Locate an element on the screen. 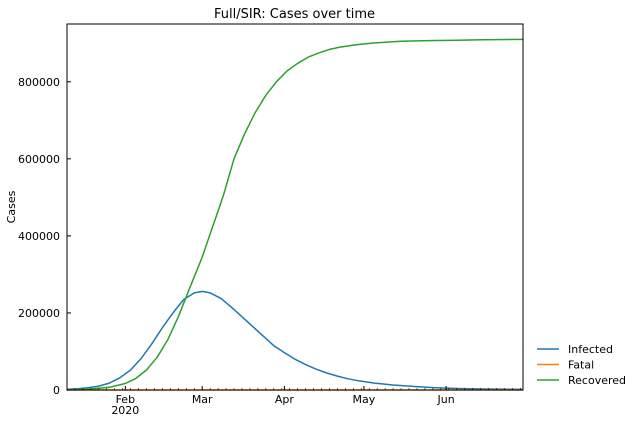  y-axis-label: Cases is located at coordinates (11, 206).